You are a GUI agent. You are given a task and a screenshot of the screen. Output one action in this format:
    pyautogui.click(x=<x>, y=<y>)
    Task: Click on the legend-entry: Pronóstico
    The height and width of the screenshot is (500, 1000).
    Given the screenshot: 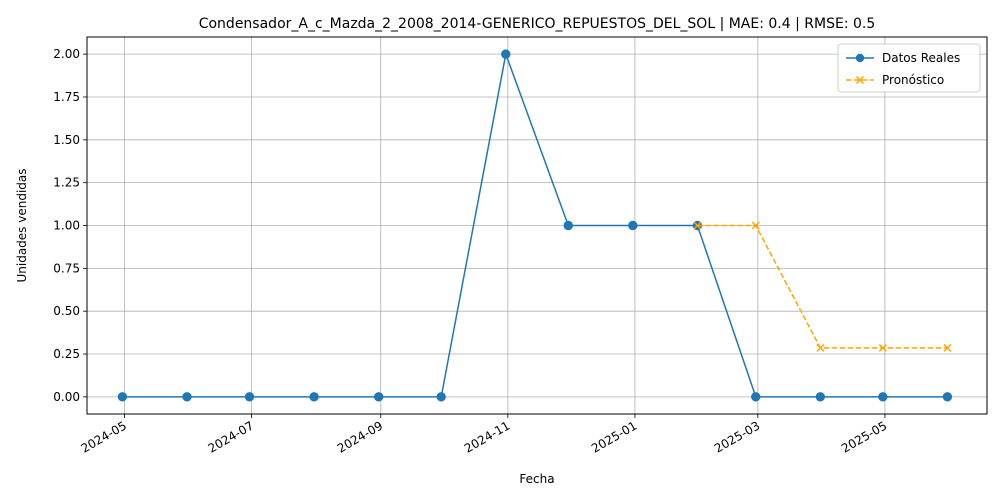 What is the action you would take?
    pyautogui.click(x=895, y=80)
    